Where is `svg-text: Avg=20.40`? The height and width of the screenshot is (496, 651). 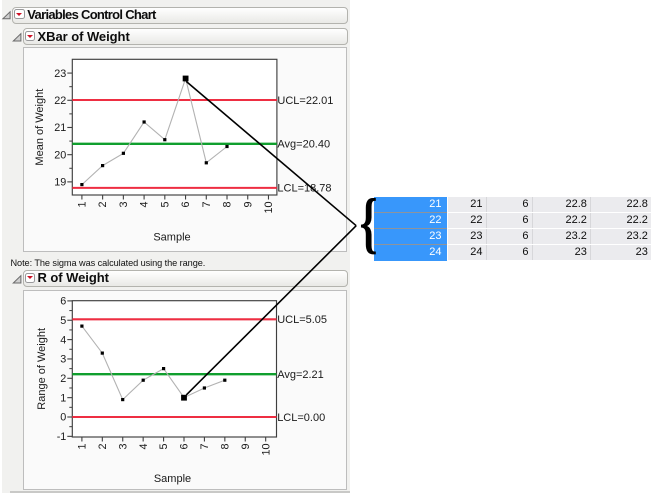
svg-text: Avg=20.40 is located at coordinates (303, 145).